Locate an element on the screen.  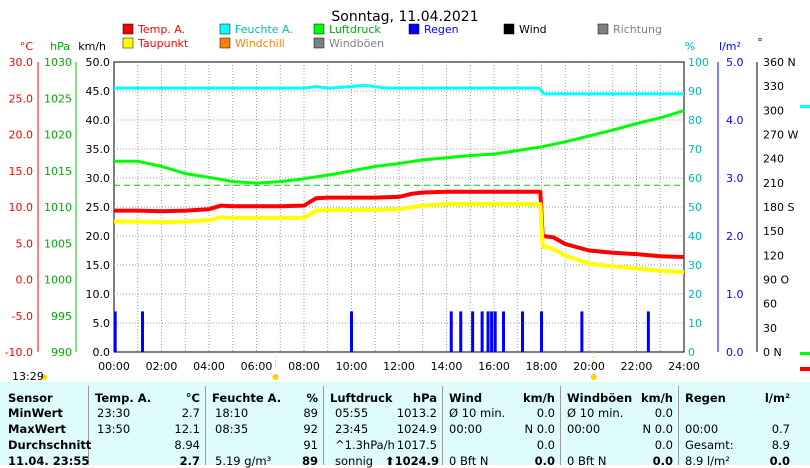
stats-cell-press-v: 1017.5 is located at coordinates (416, 445).